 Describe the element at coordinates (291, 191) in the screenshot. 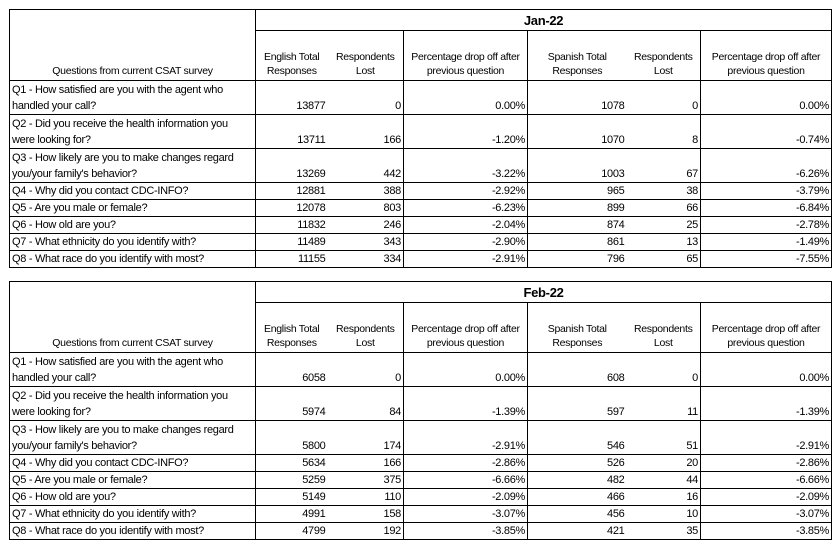

I see `english-total-cell: 12881` at that location.